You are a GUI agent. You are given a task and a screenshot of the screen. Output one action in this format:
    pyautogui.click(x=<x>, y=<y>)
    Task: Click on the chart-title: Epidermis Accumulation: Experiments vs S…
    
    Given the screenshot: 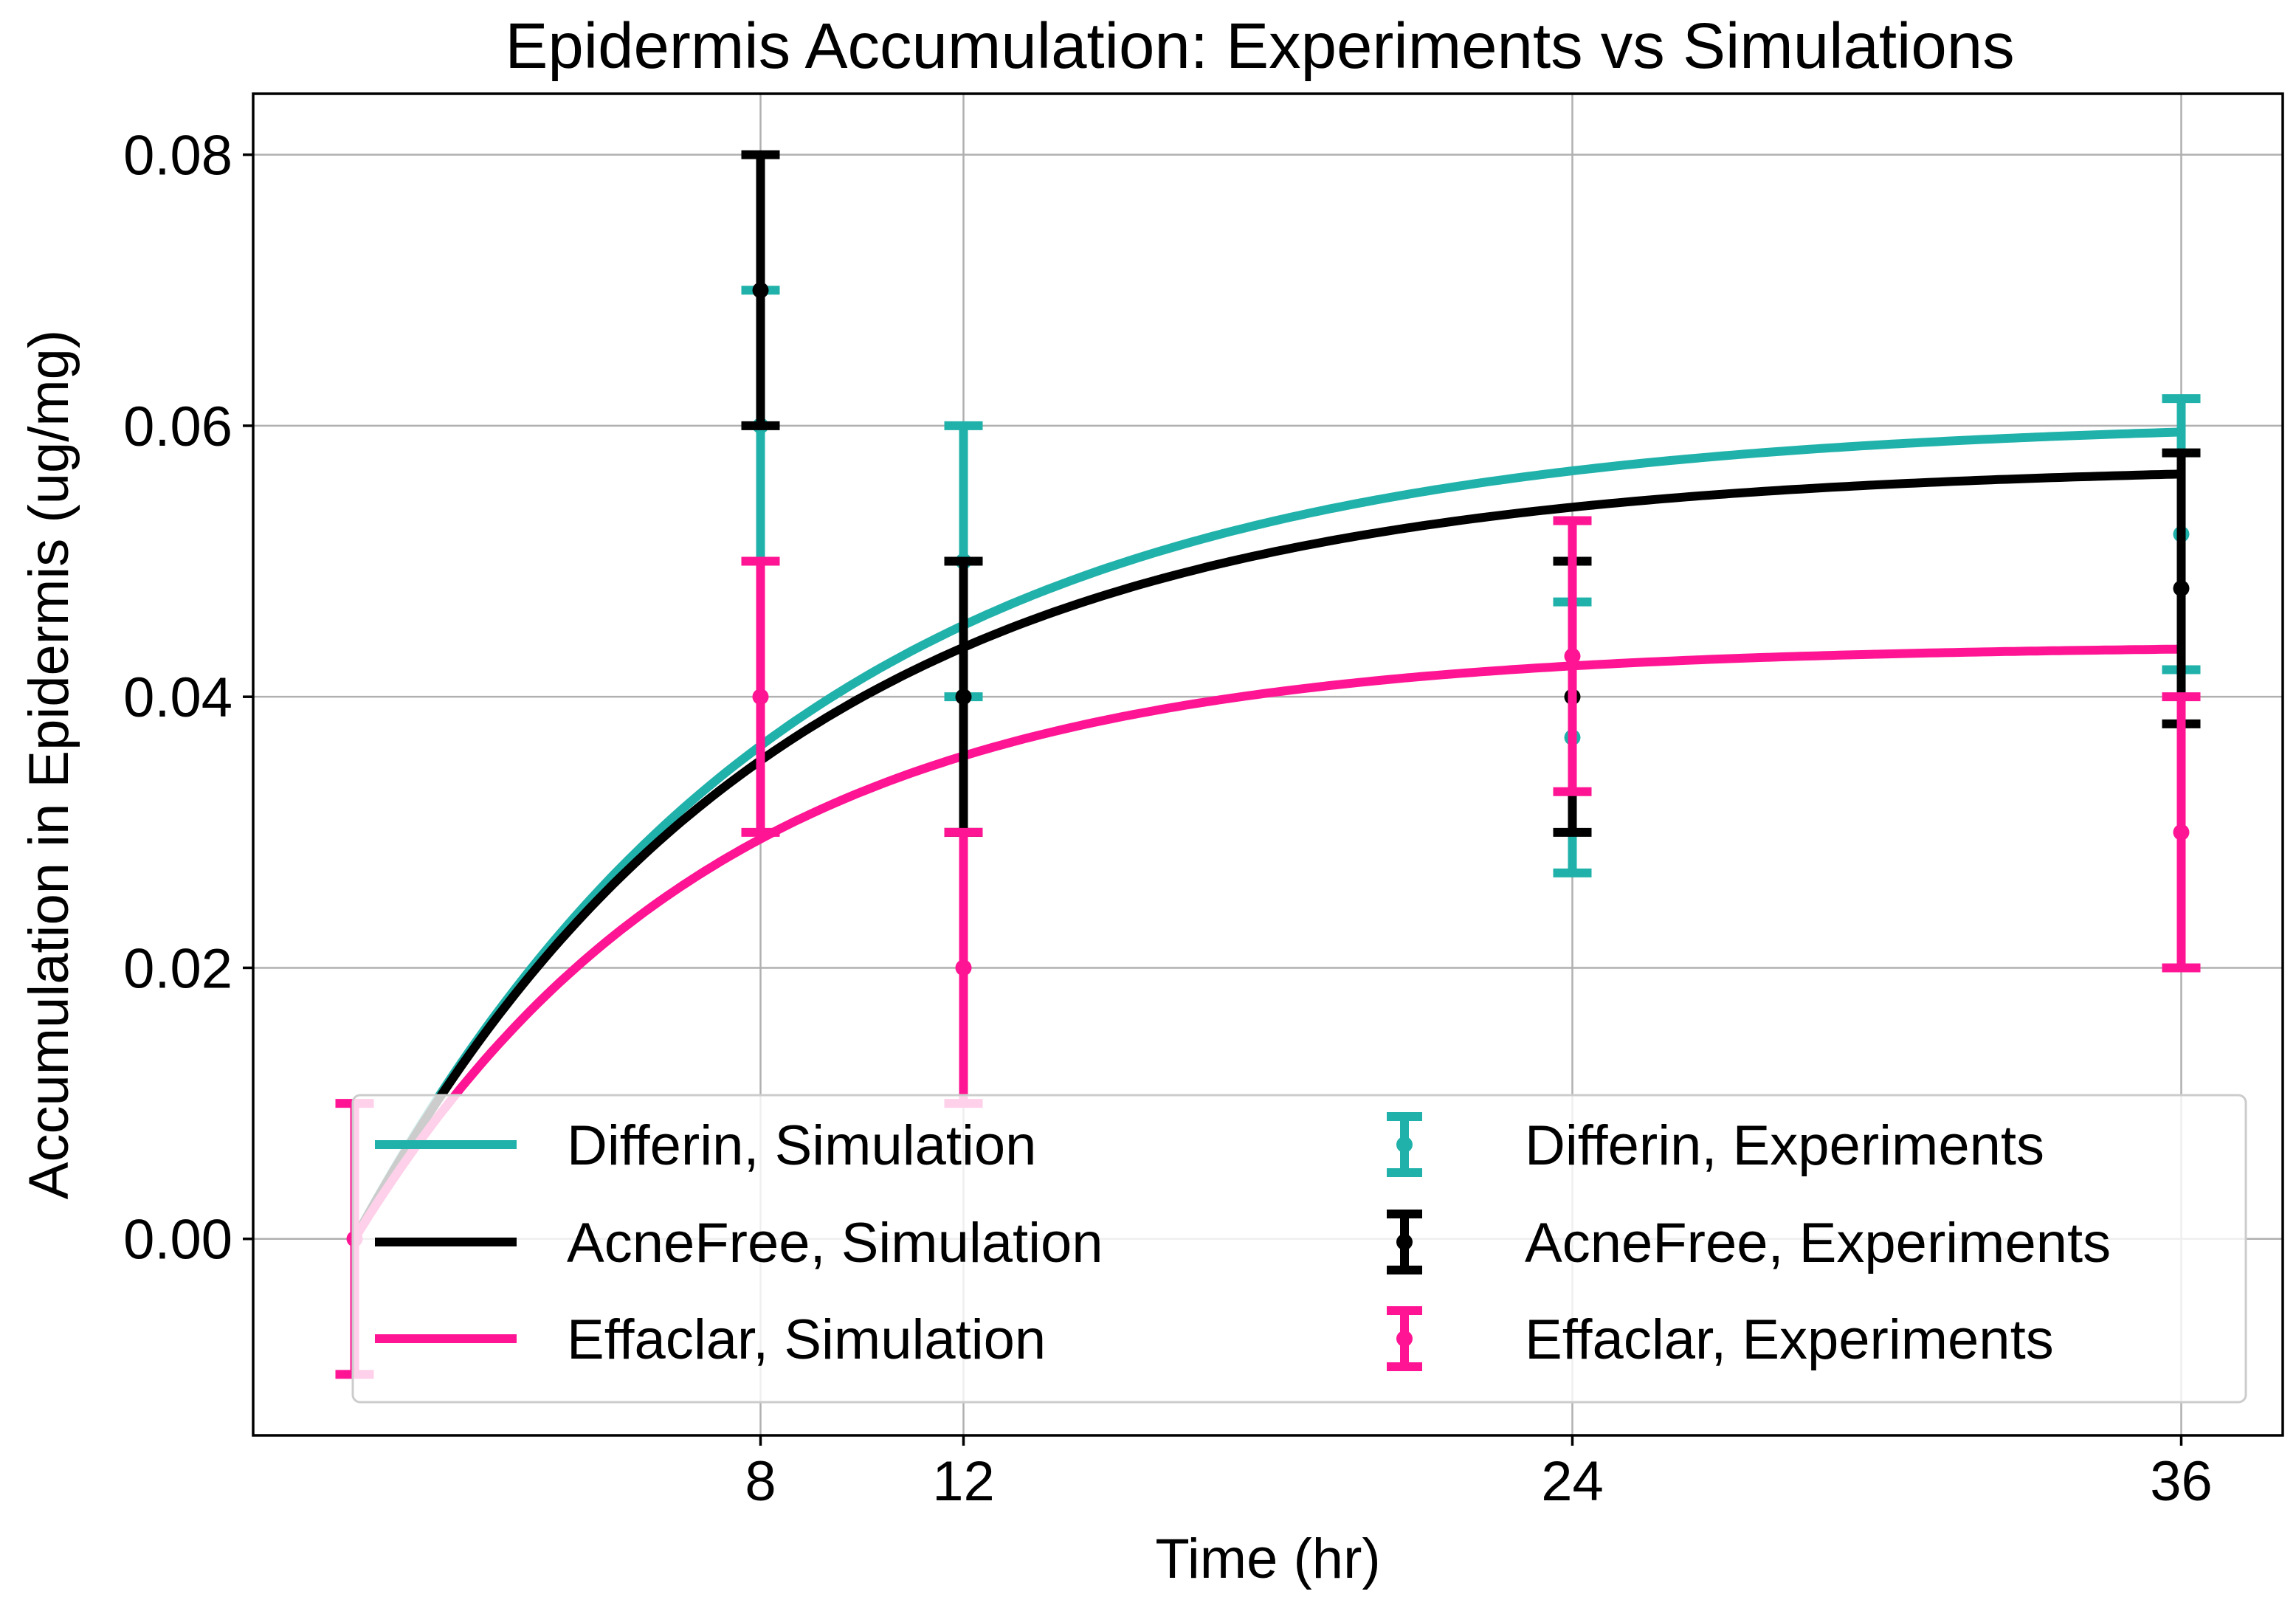 What is the action you would take?
    pyautogui.click(x=1260, y=46)
    